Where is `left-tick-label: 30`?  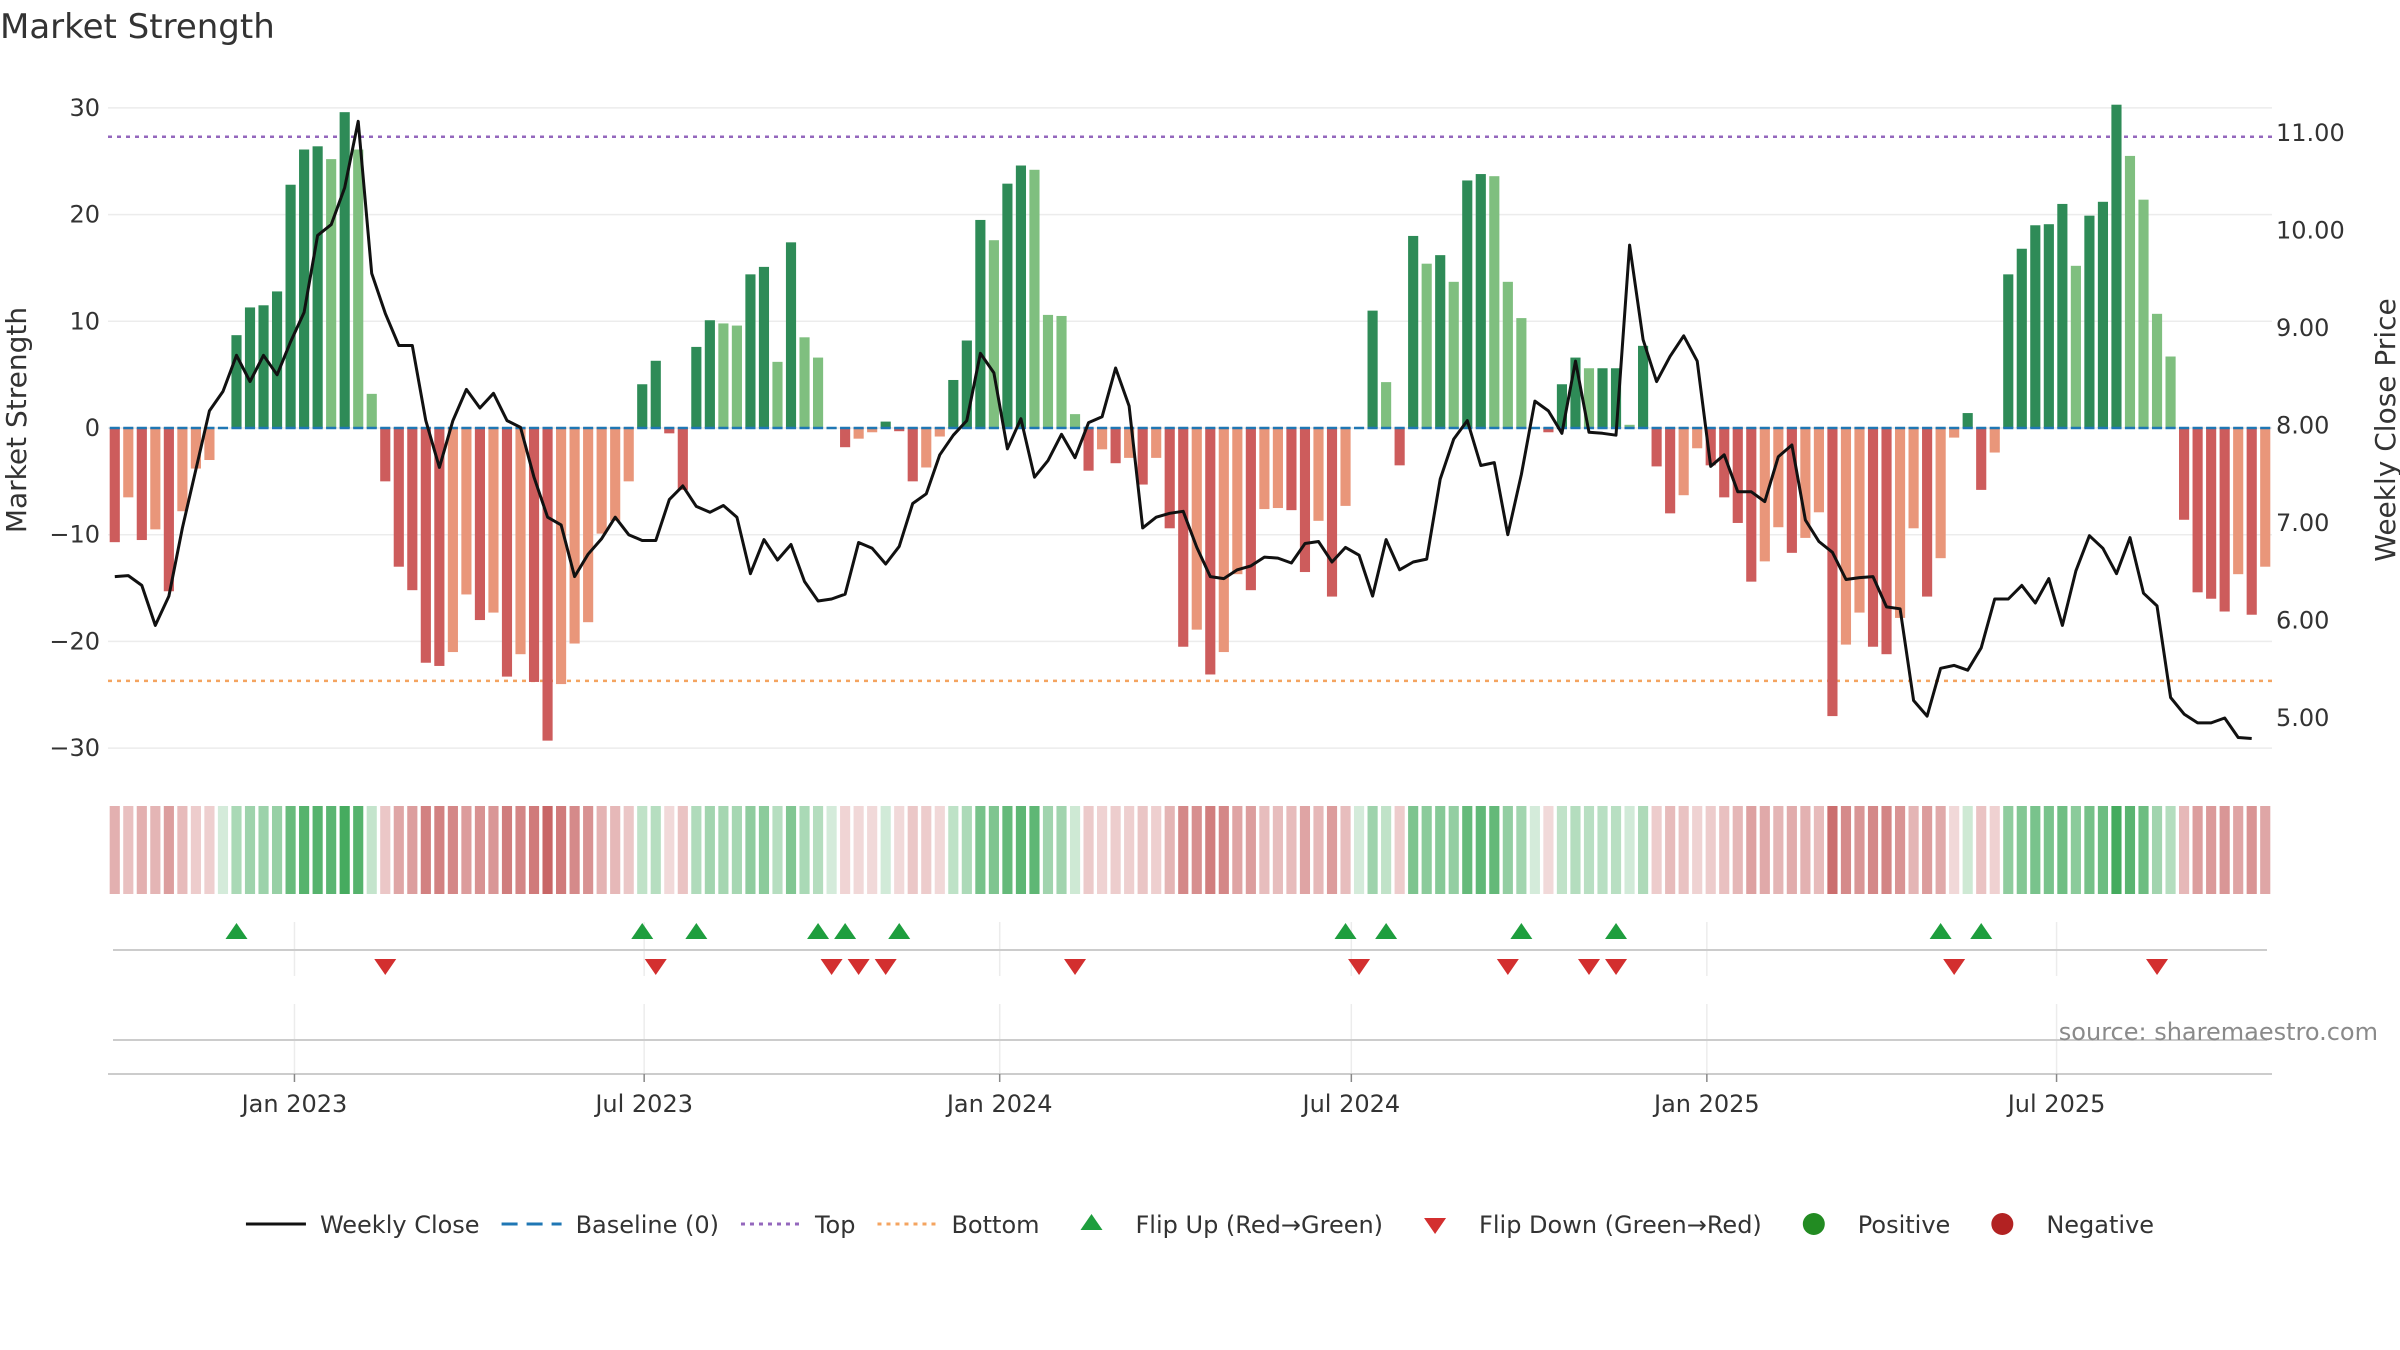 left-tick-label: 30 is located at coordinates (84, 108).